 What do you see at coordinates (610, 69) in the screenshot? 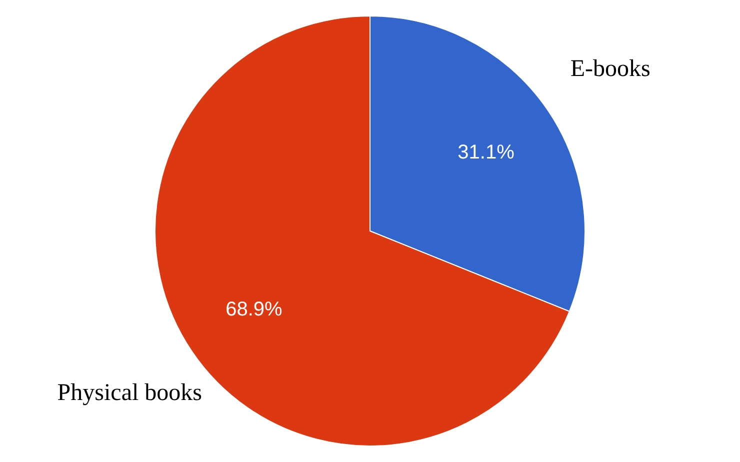
I see `slice-label: E-books` at bounding box center [610, 69].